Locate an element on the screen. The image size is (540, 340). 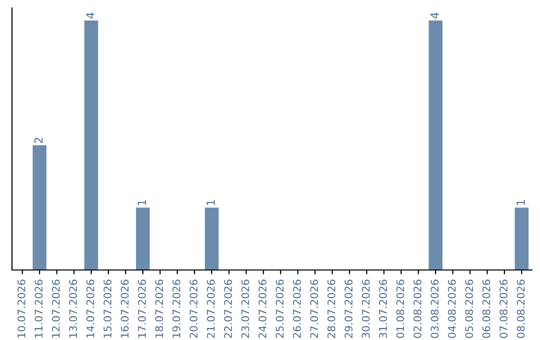
x-tick-label: 17.07.2026 is located at coordinates (142, 309).